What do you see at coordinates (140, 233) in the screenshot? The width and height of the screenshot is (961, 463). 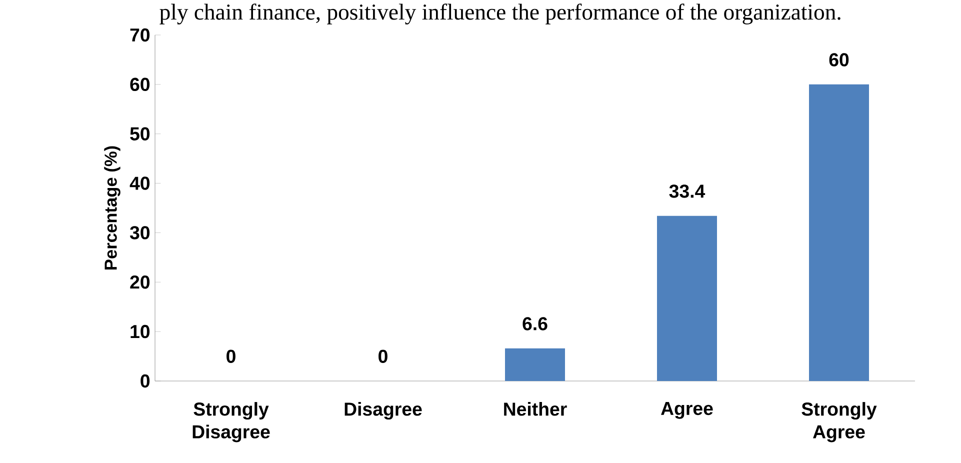 I see `y-tick-label: 30` at bounding box center [140, 233].